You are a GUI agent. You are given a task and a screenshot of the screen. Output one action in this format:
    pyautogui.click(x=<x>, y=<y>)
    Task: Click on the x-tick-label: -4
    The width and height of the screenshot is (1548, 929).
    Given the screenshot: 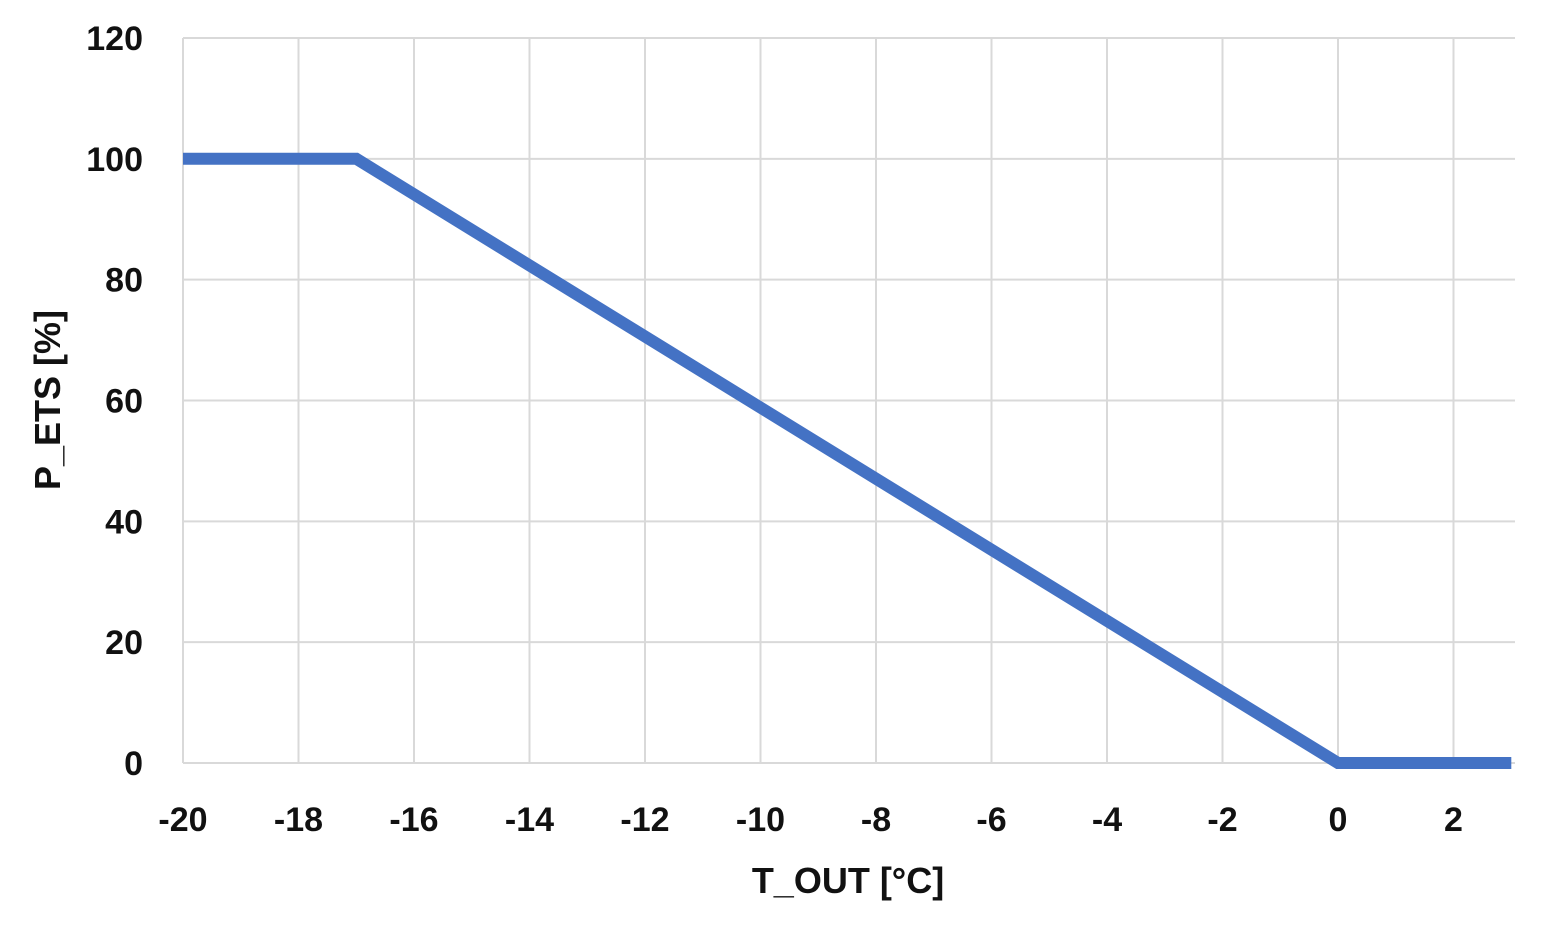 What is the action you would take?
    pyautogui.click(x=1107, y=820)
    